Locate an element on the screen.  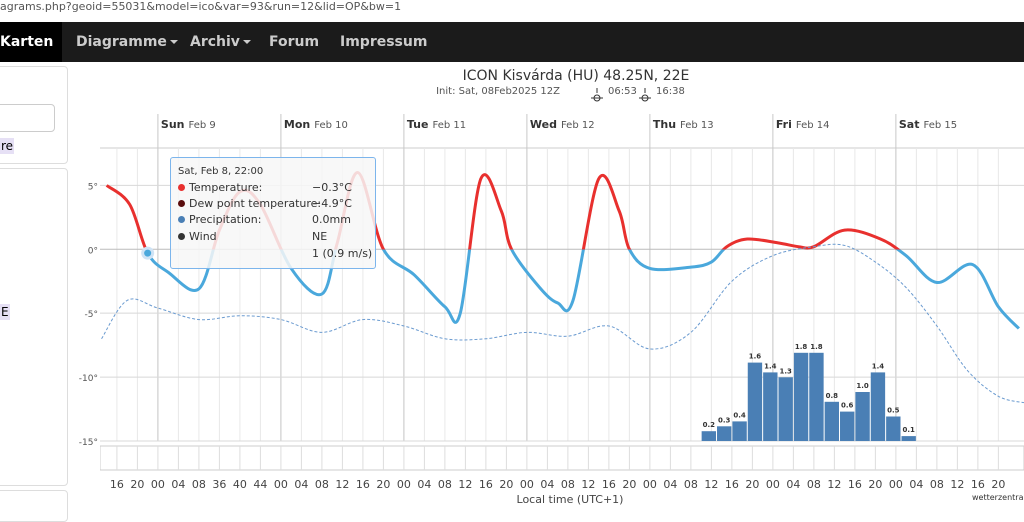
y-tick-label: -10° is located at coordinates (88, 379).